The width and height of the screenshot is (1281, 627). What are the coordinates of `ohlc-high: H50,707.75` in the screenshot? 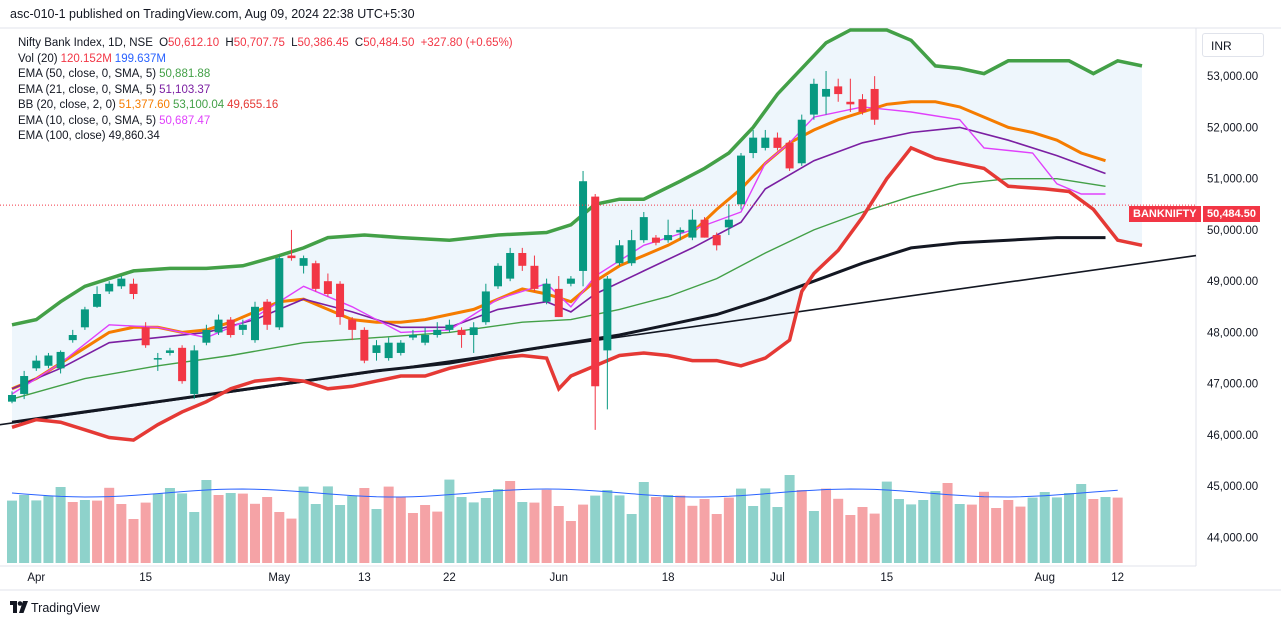 It's located at (255, 43).